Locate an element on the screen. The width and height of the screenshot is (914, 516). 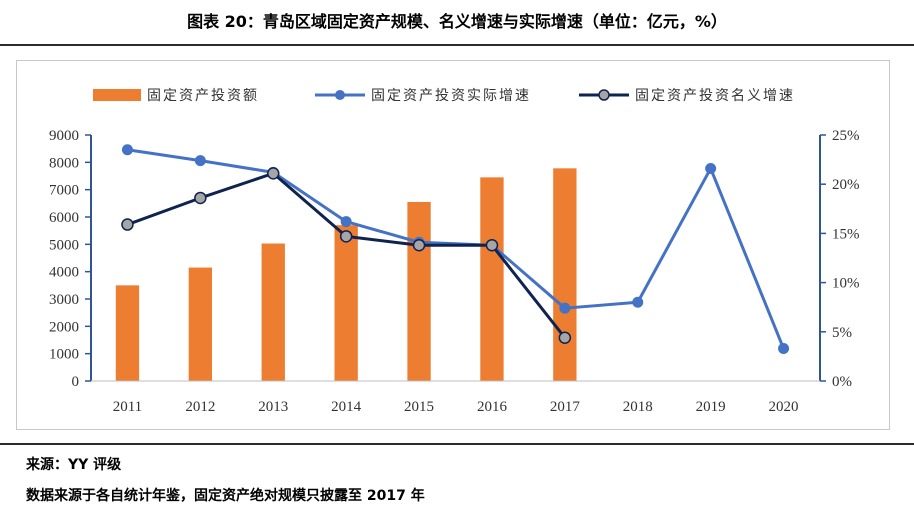
right-axis-tick-label: 20% is located at coordinates (846, 185).